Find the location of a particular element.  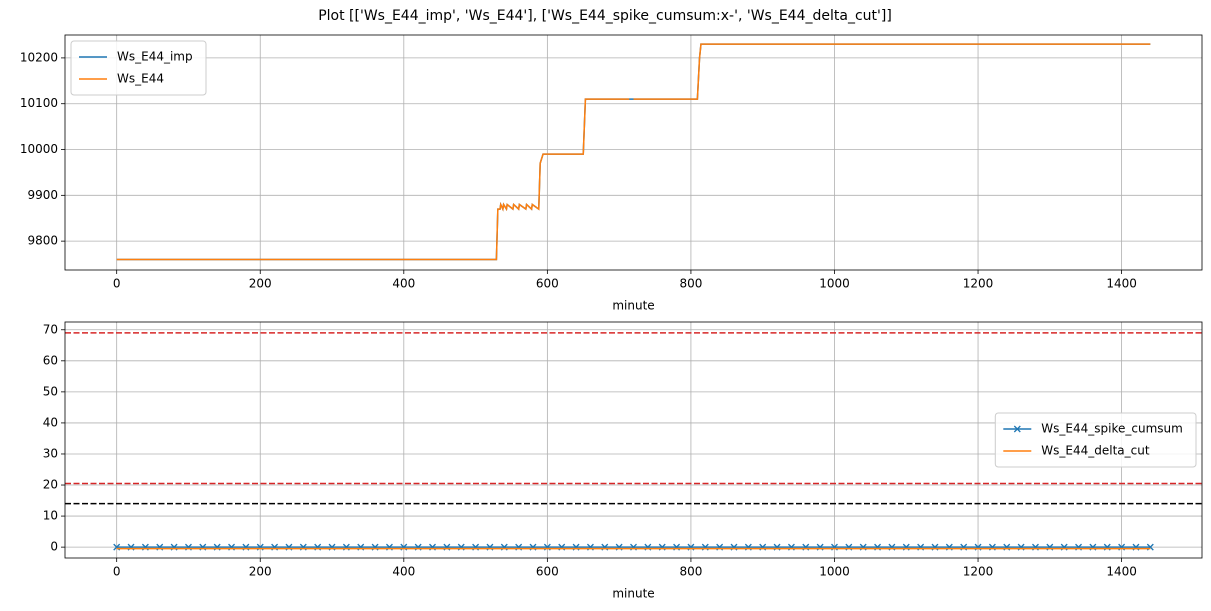

legend-marker is located at coordinates (1017, 429).